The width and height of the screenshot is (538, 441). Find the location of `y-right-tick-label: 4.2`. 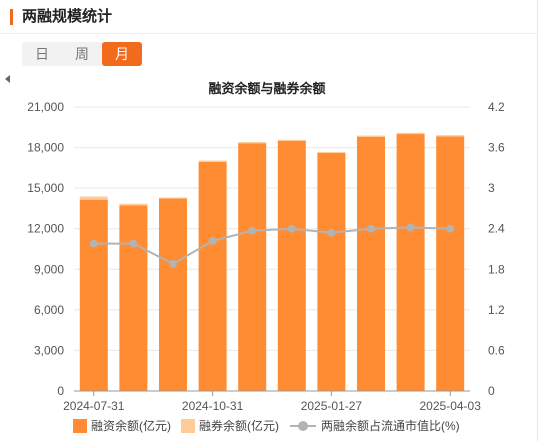

y-right-tick-label: 4.2 is located at coordinates (496, 107).